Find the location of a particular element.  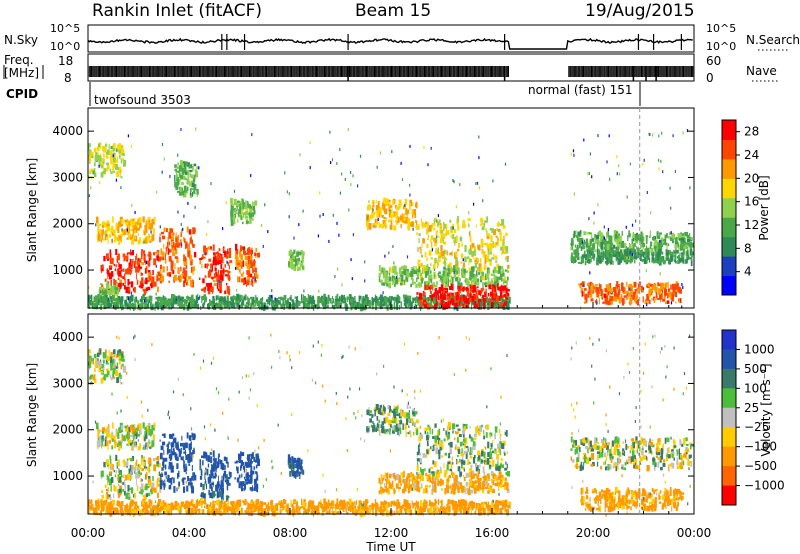

frequency-panel: Freq. [MHz] 18 8 60 0 Nave is located at coordinates (391, 69).